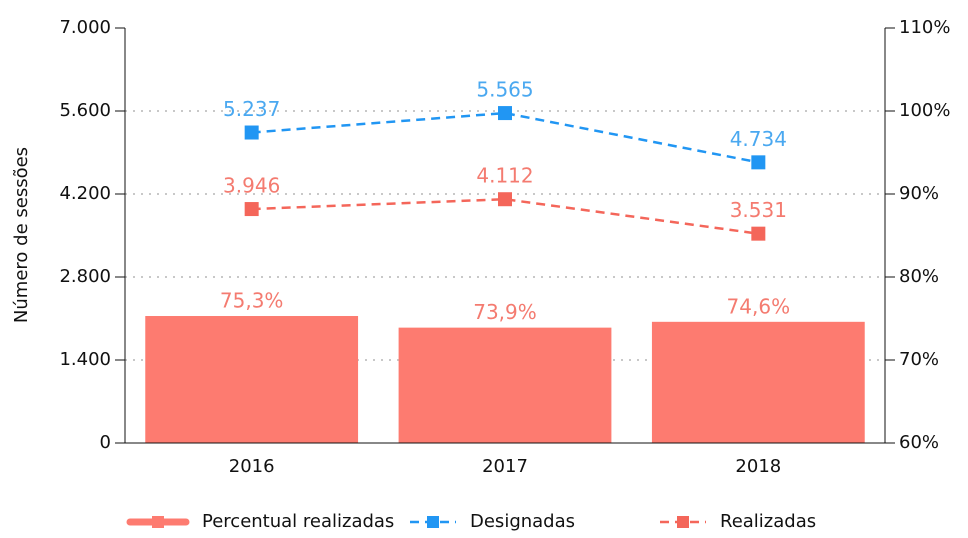  Describe the element at coordinates (768, 521) in the screenshot. I see `legend-label: Realizadas` at that location.